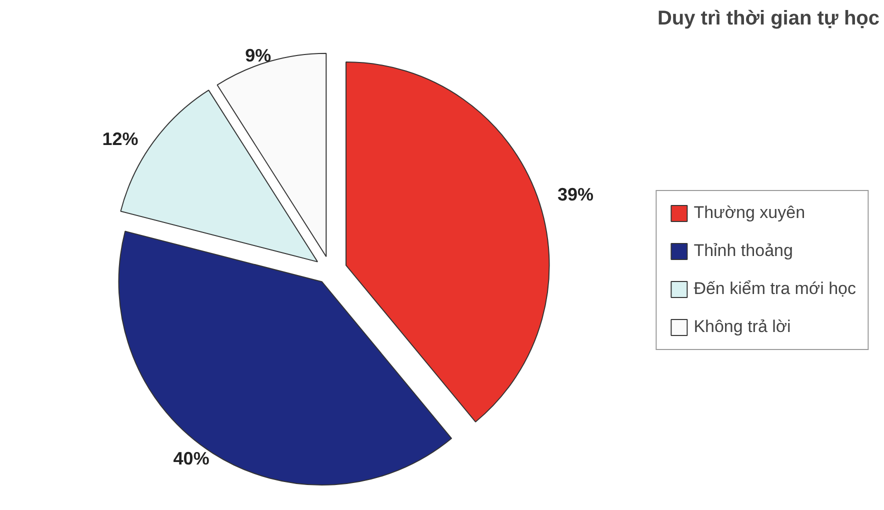 The image size is (884, 510). What do you see at coordinates (191, 458) in the screenshot?
I see `data-label: 40%` at bounding box center [191, 458].